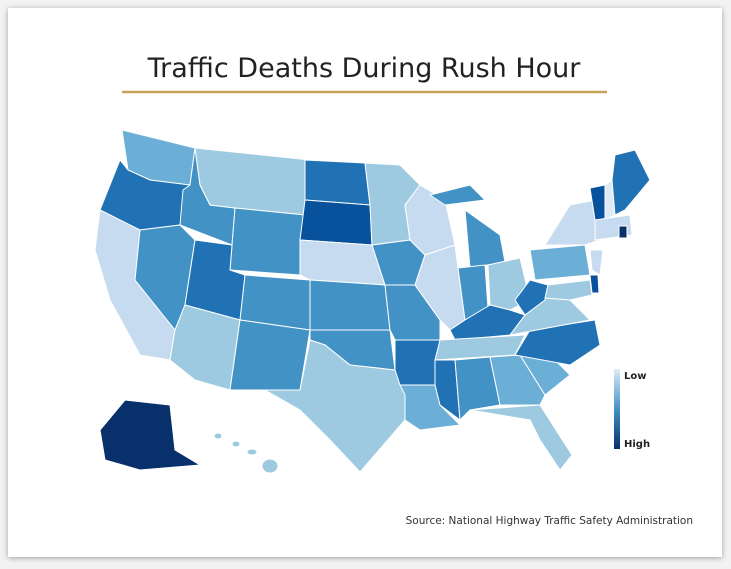  What do you see at coordinates (635, 376) in the screenshot?
I see `legend-low: Low` at bounding box center [635, 376].